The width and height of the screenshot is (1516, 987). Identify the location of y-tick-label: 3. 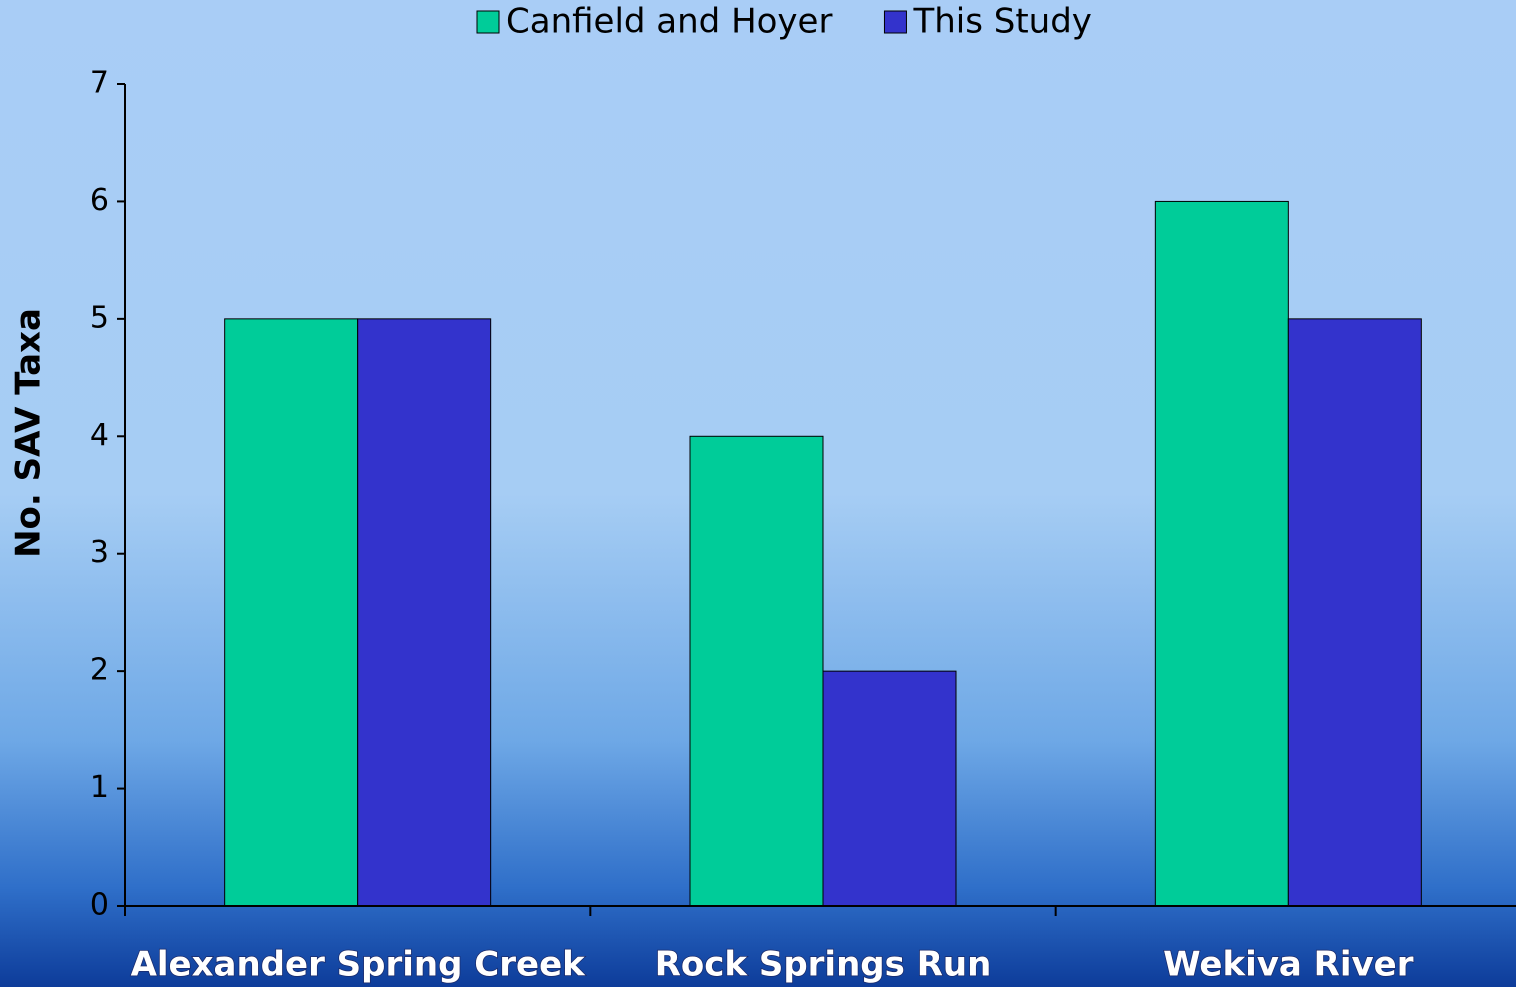
(99, 552).